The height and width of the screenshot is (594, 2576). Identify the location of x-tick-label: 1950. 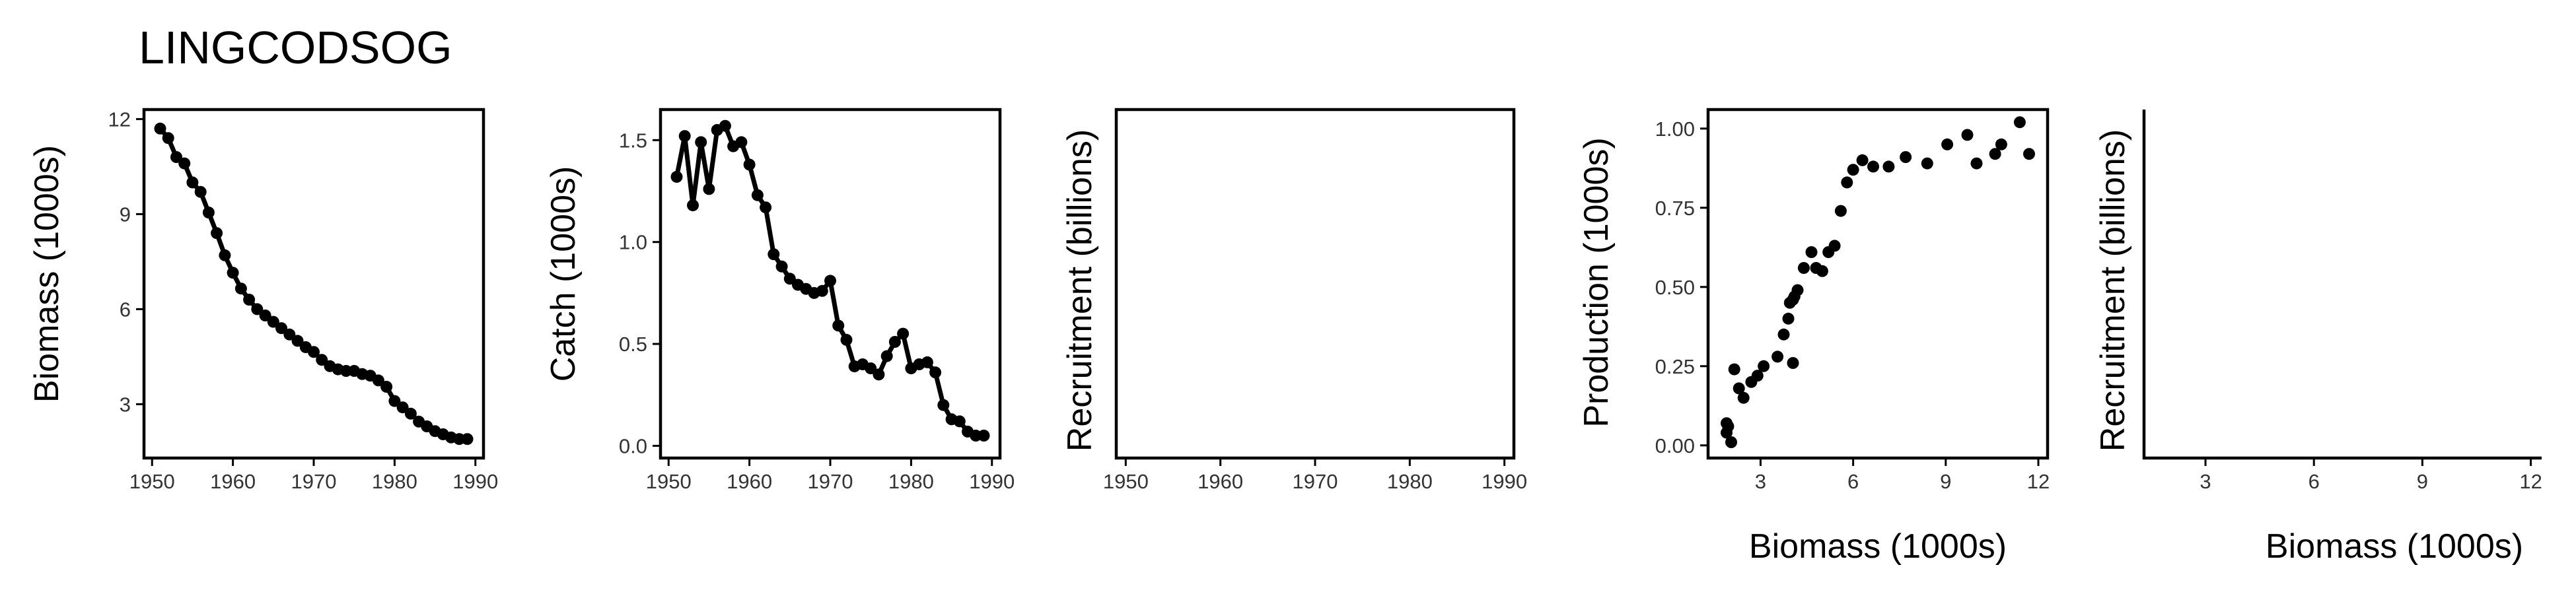
(152, 481).